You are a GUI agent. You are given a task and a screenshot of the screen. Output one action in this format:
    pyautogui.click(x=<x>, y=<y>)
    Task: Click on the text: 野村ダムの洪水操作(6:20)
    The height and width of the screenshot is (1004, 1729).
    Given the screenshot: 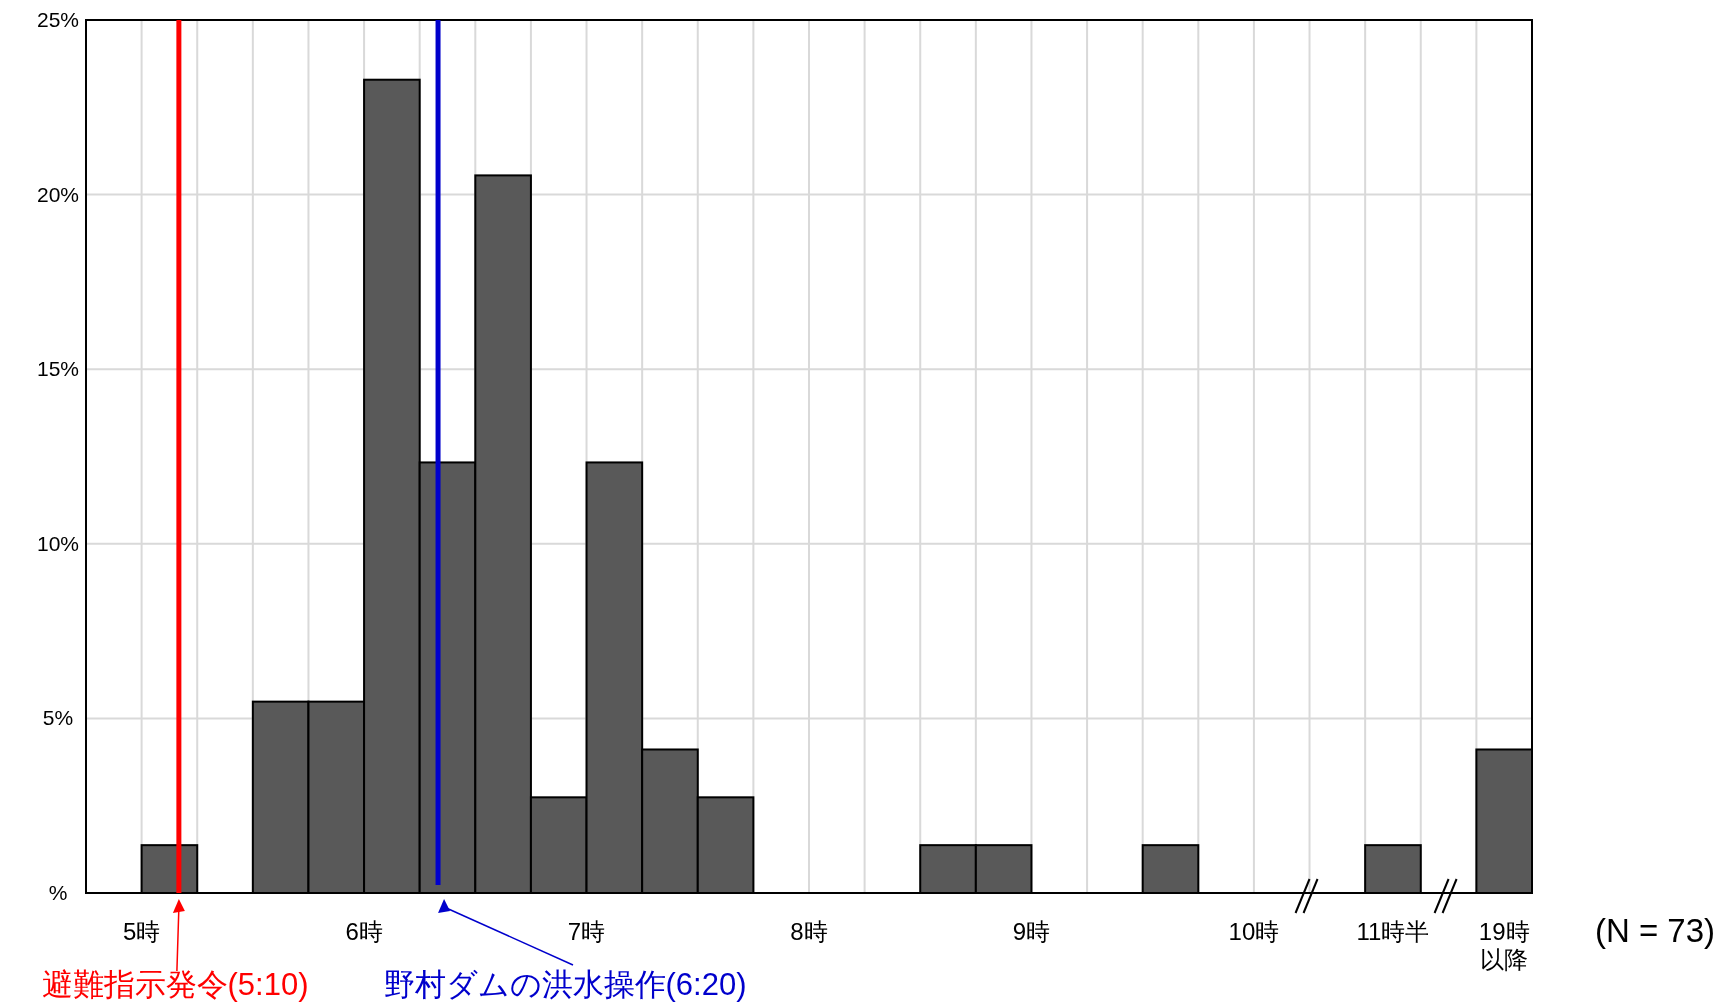 What is the action you would take?
    pyautogui.click(x=565, y=984)
    